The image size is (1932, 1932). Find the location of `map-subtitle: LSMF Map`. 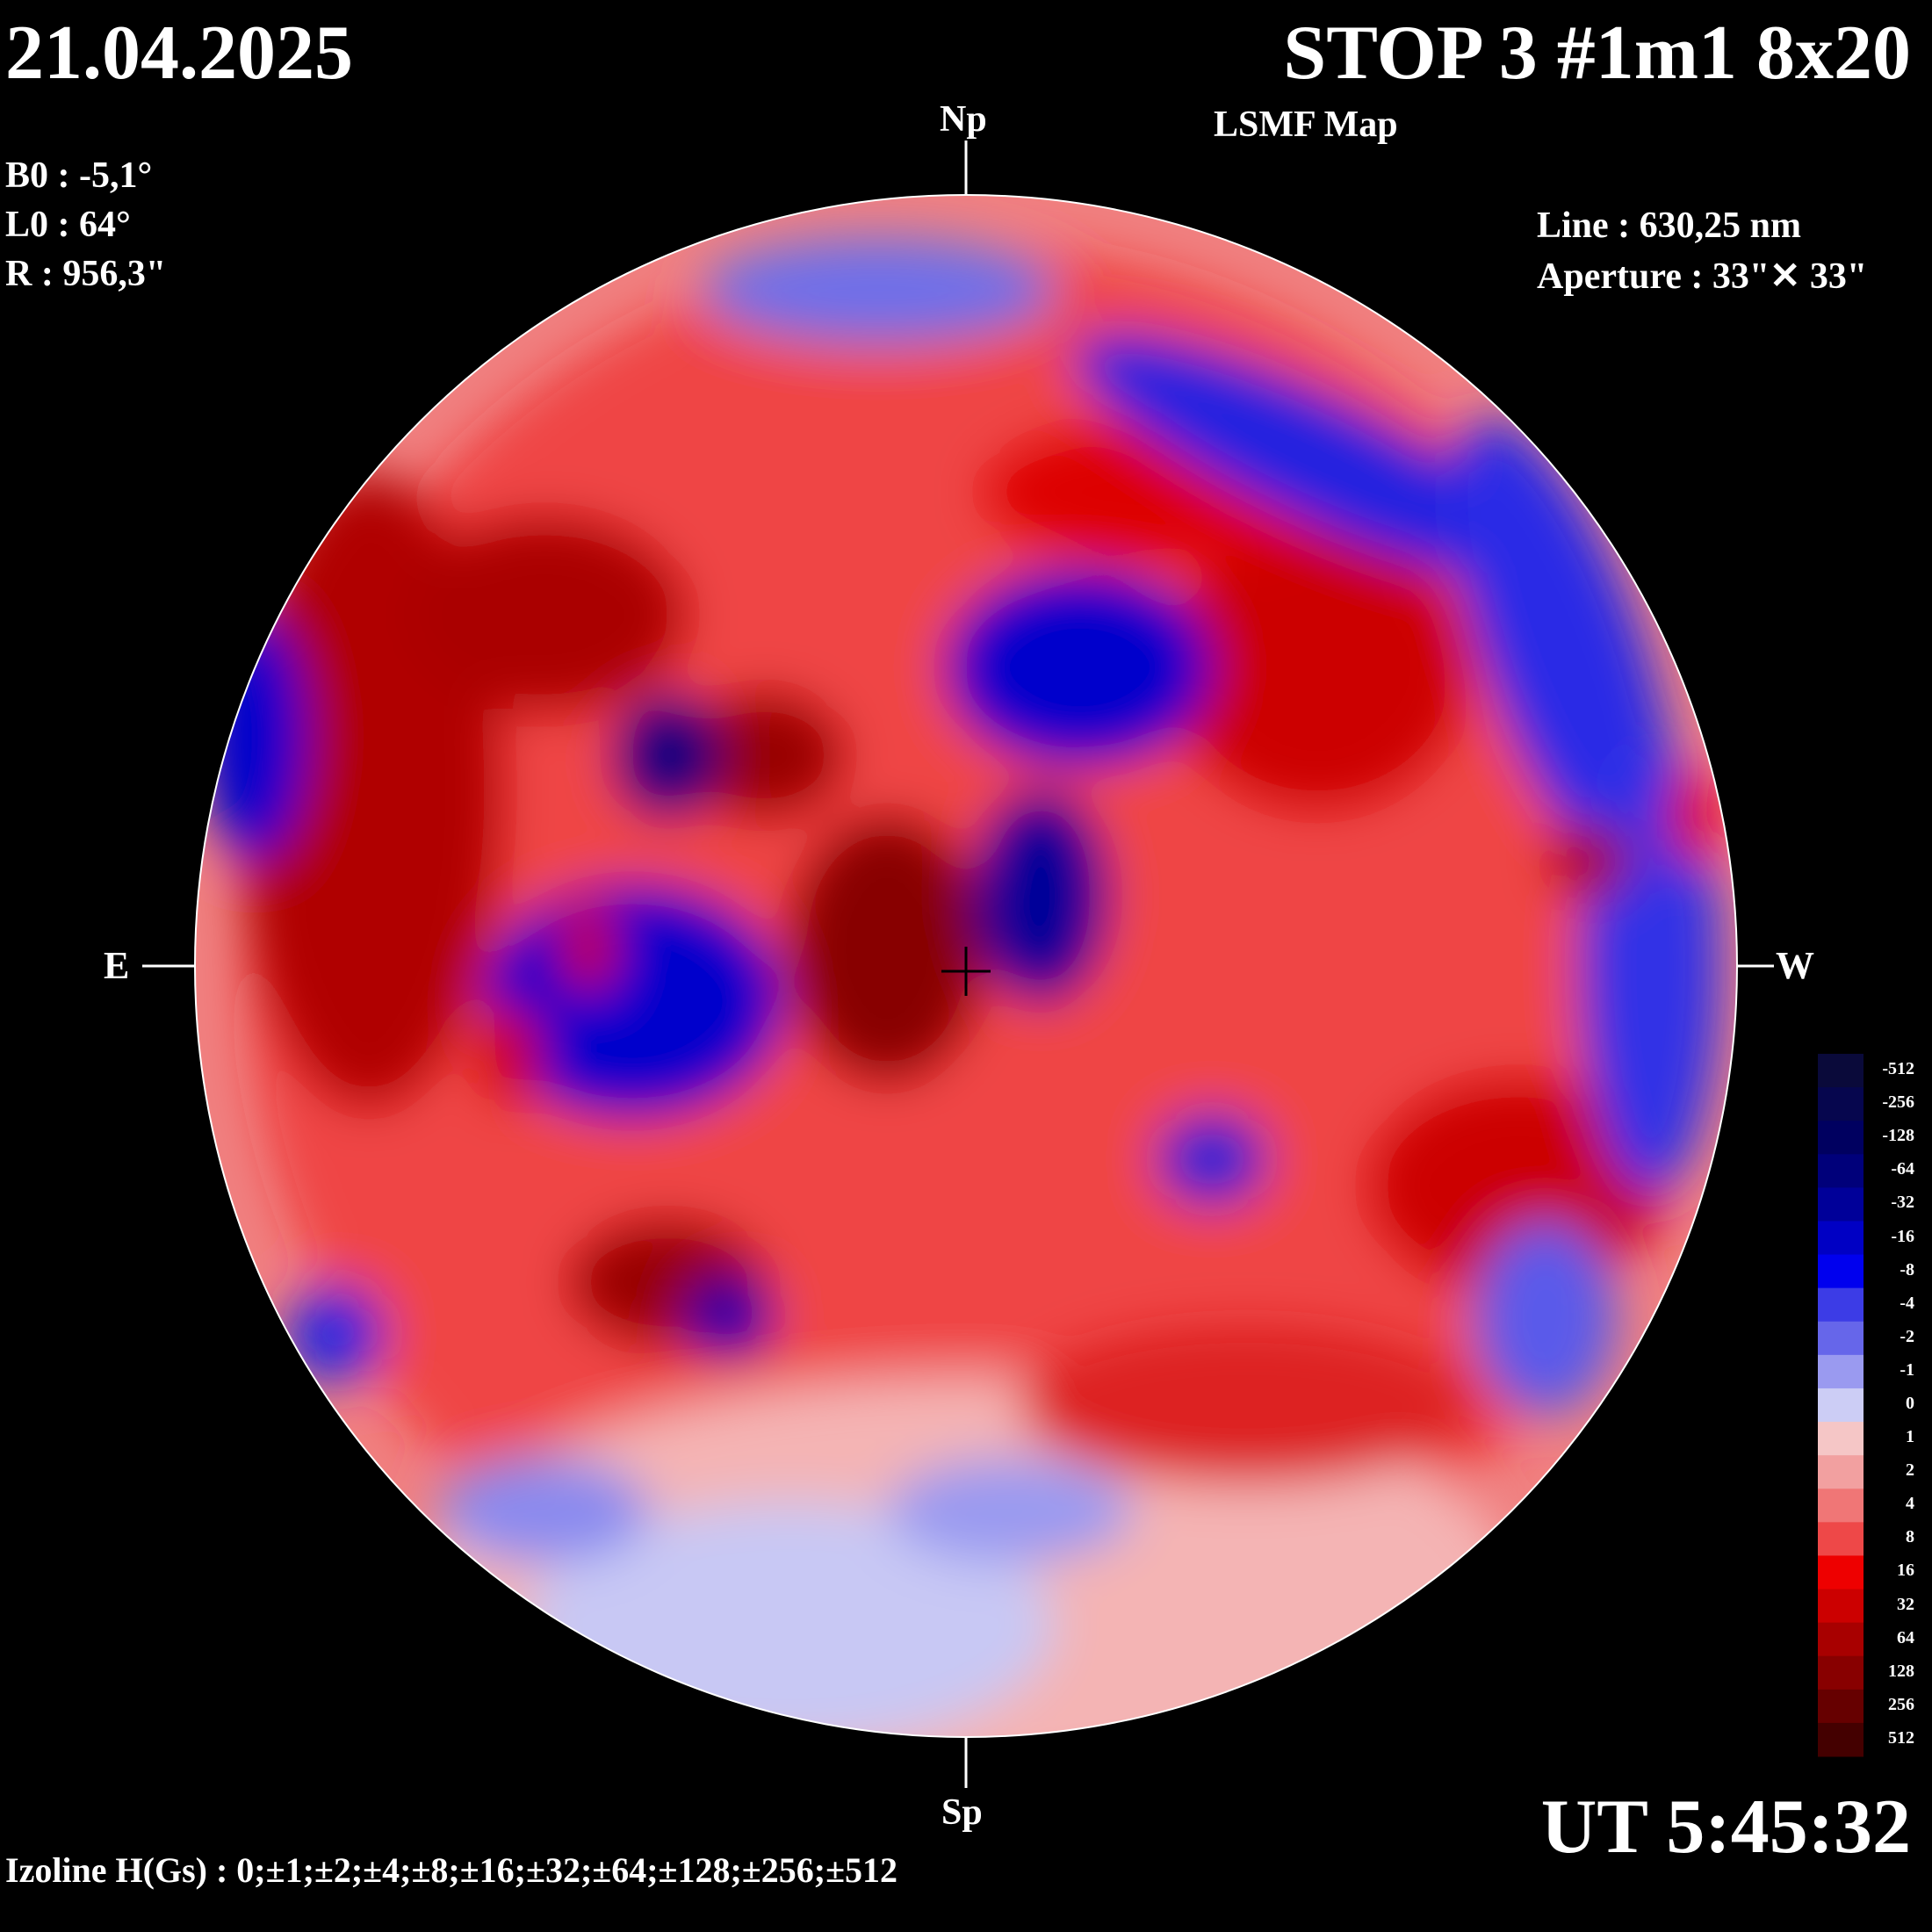

map-subtitle: LSMF Map is located at coordinates (1306, 125).